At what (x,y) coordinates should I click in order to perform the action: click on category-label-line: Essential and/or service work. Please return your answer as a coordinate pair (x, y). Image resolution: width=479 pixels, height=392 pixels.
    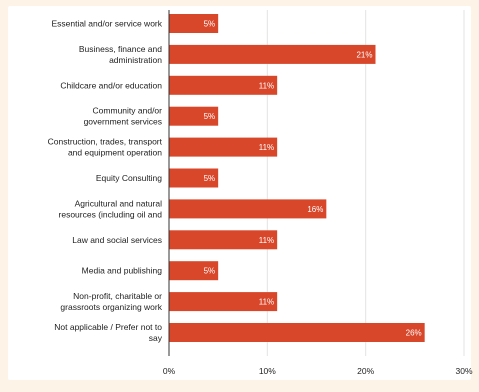
    Looking at the image, I should click on (106, 24).